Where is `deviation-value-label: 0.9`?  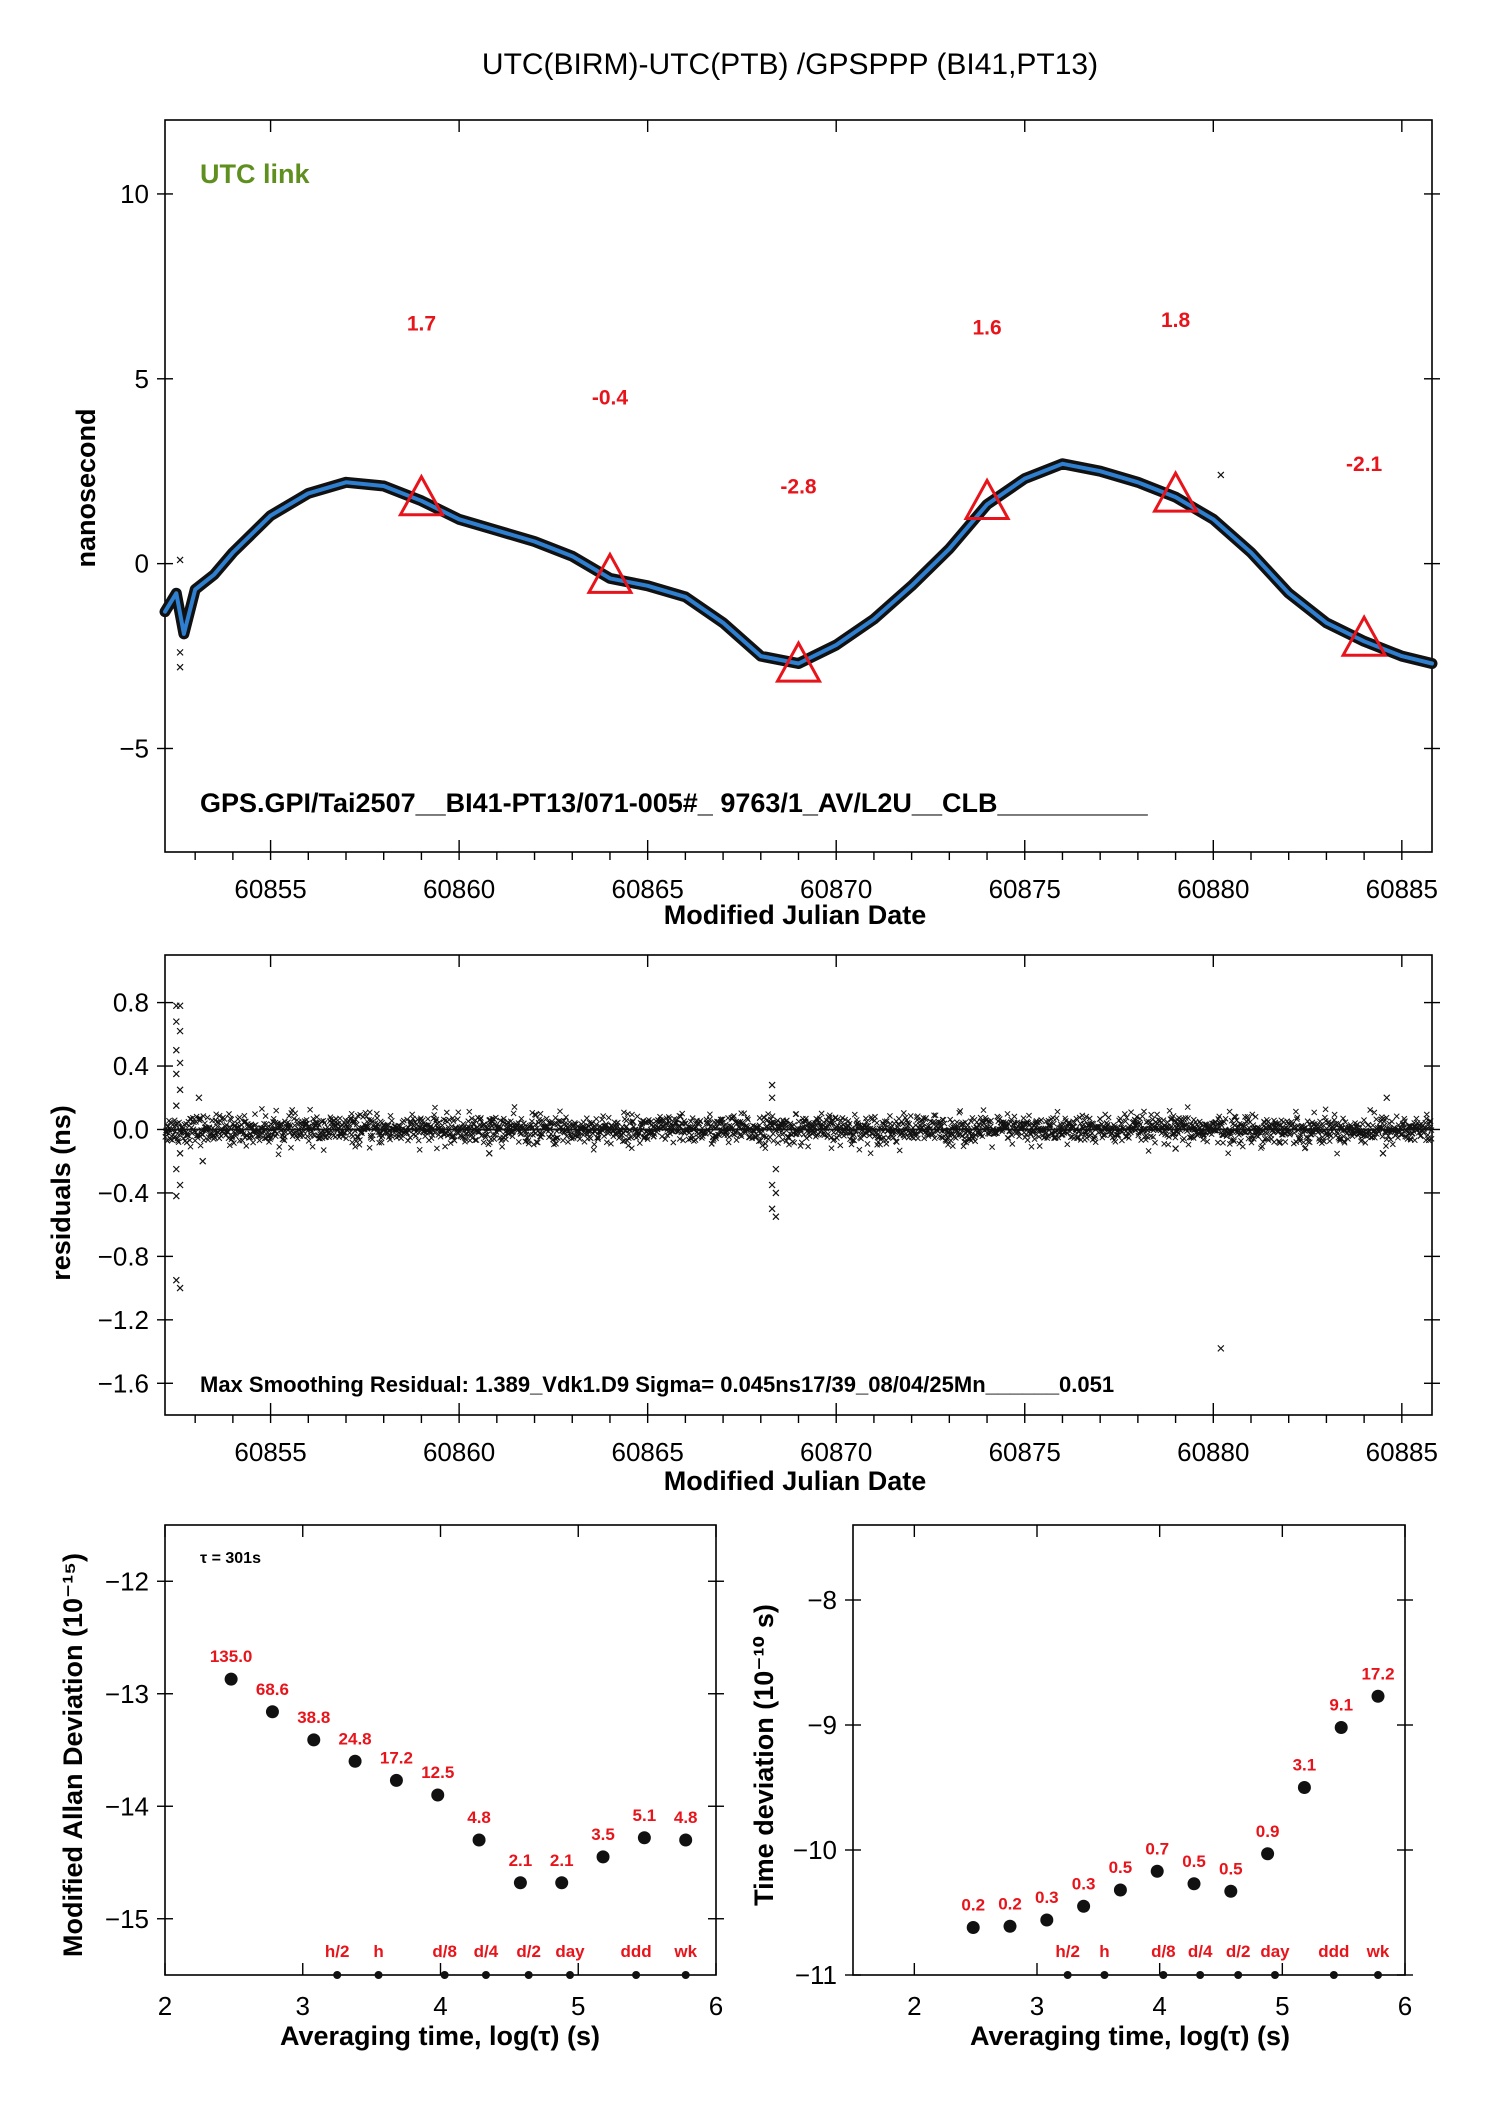 deviation-value-label: 0.9 is located at coordinates (1268, 1831).